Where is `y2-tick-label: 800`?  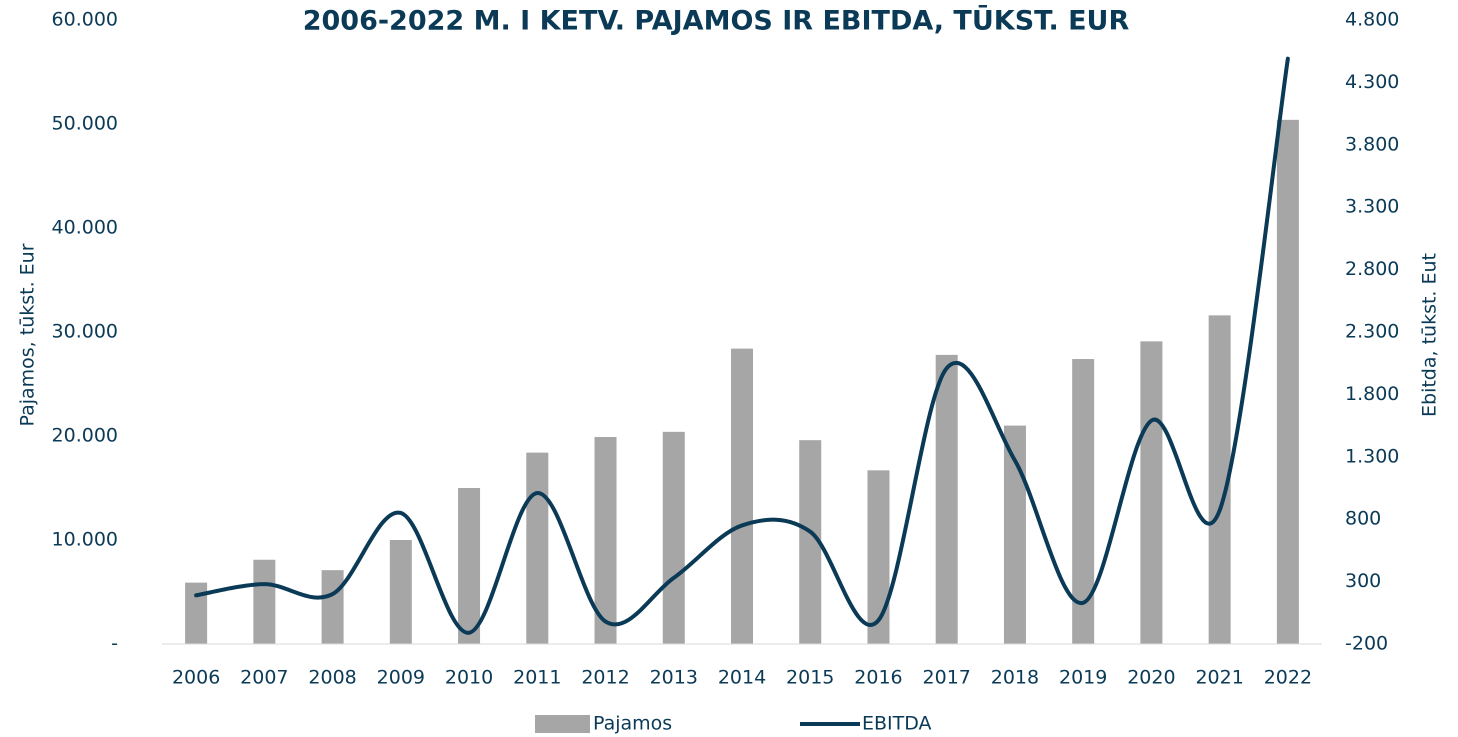
y2-tick-label: 800 is located at coordinates (1363, 519).